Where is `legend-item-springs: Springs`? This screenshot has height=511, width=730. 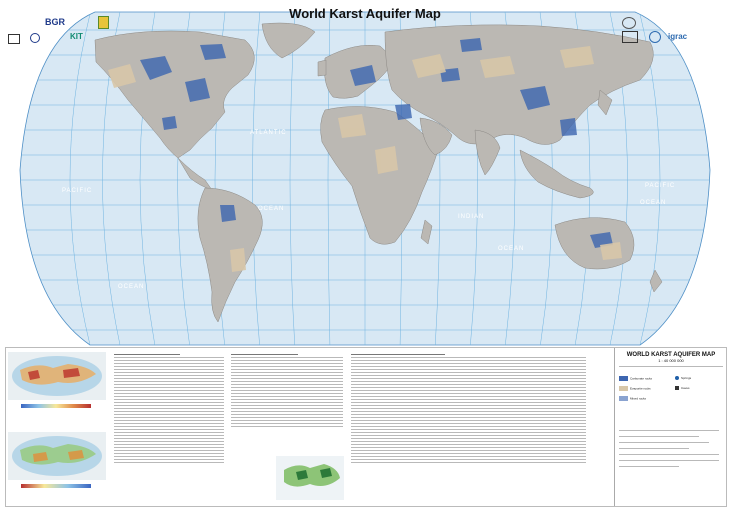
legend-item-springs: Springs is located at coordinates (683, 378).